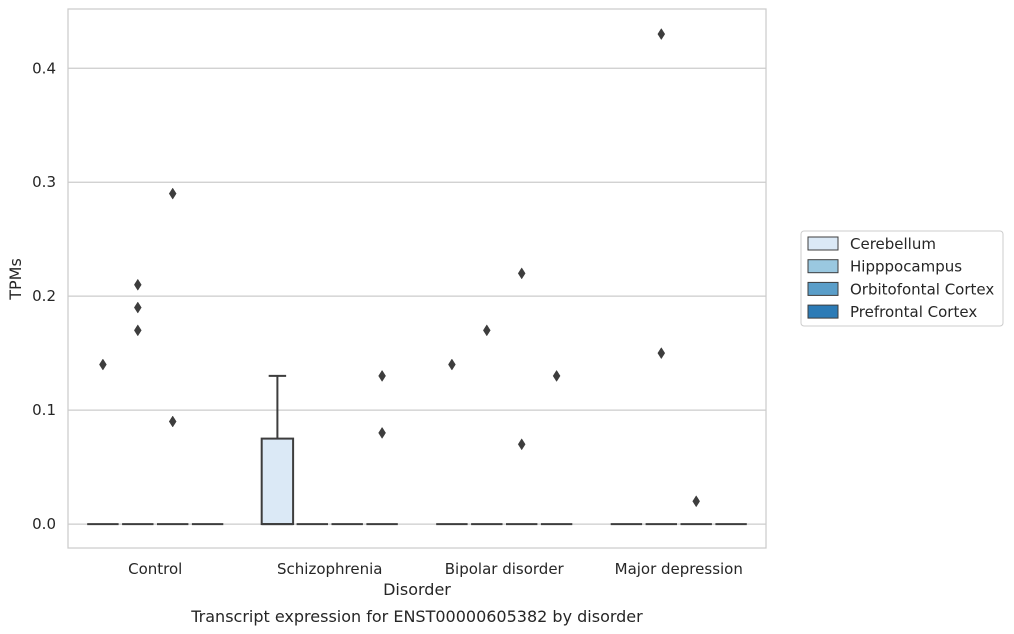  Describe the element at coordinates (893, 244) in the screenshot. I see `legend-label: Cerebellum` at that location.